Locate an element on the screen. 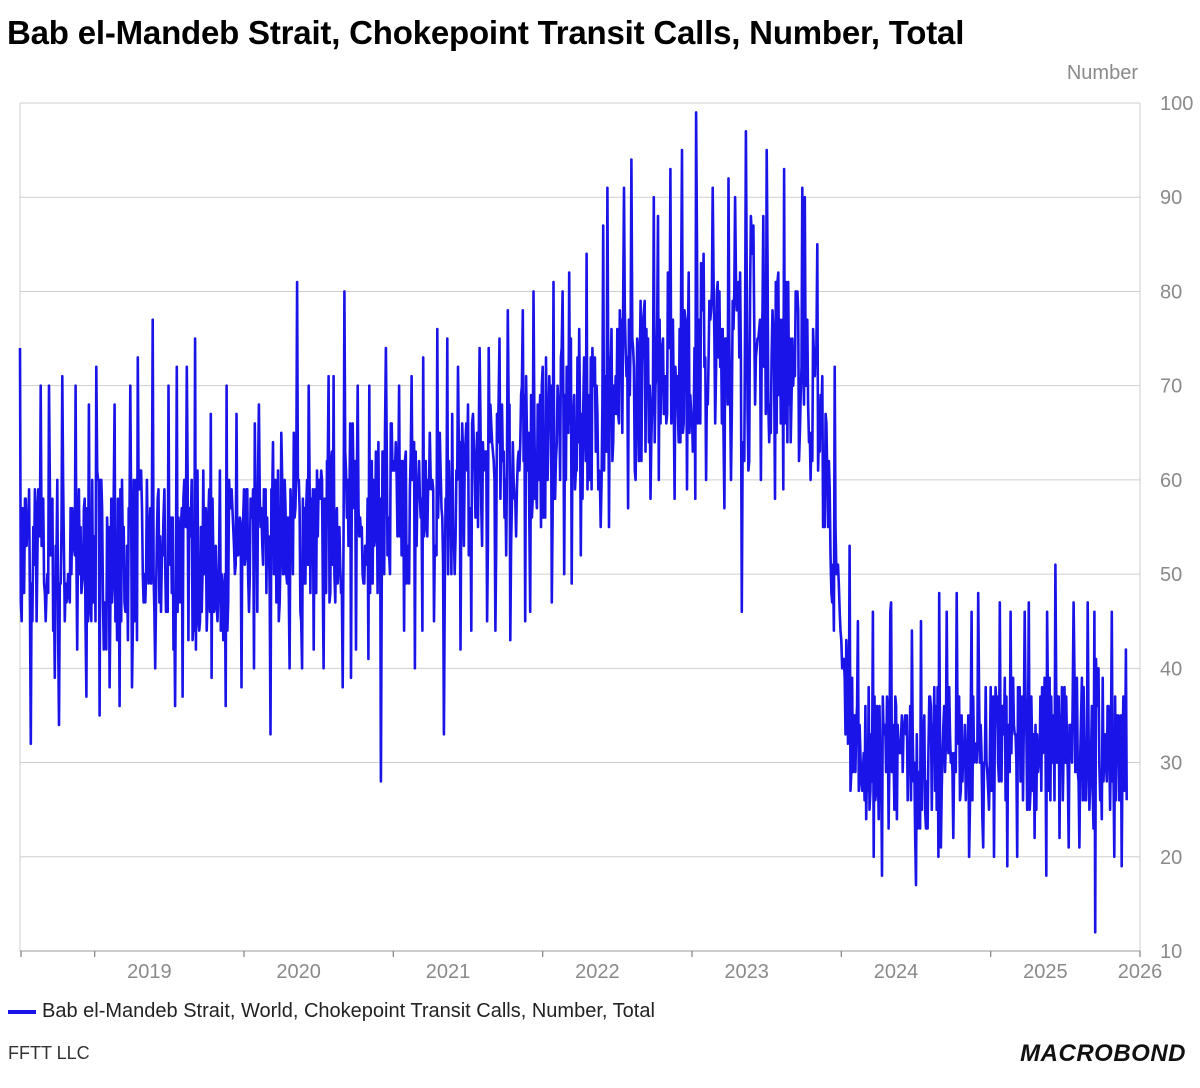 This screenshot has width=1200, height=1088. x-tick-label: 2024 is located at coordinates (896, 972).